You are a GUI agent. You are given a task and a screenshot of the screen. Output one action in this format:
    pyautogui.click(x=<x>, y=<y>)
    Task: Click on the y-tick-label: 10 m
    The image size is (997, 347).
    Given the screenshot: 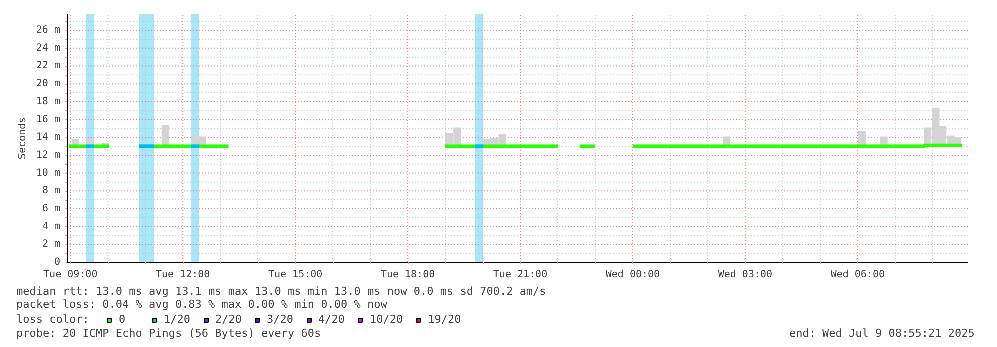 What is the action you would take?
    pyautogui.click(x=48, y=173)
    